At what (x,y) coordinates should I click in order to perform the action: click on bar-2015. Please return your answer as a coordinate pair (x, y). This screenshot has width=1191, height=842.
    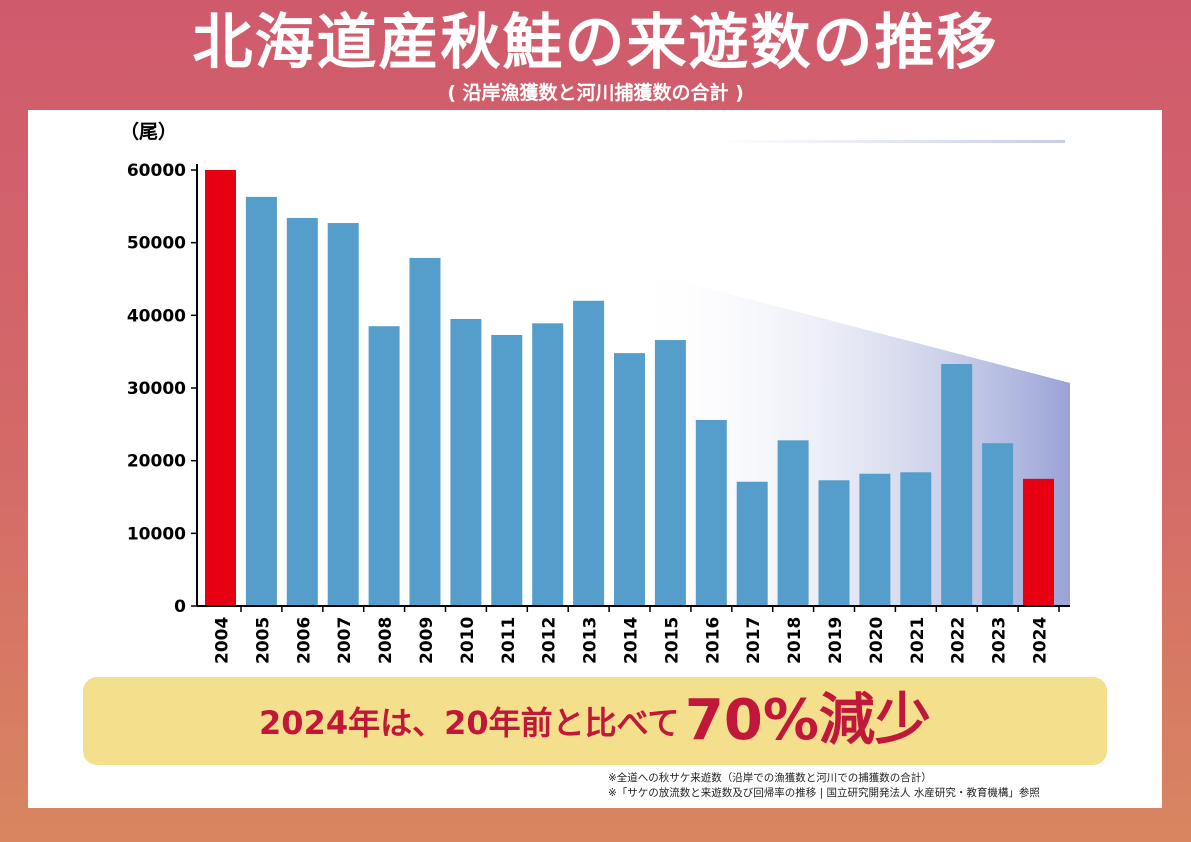
    Looking at the image, I should click on (670, 473).